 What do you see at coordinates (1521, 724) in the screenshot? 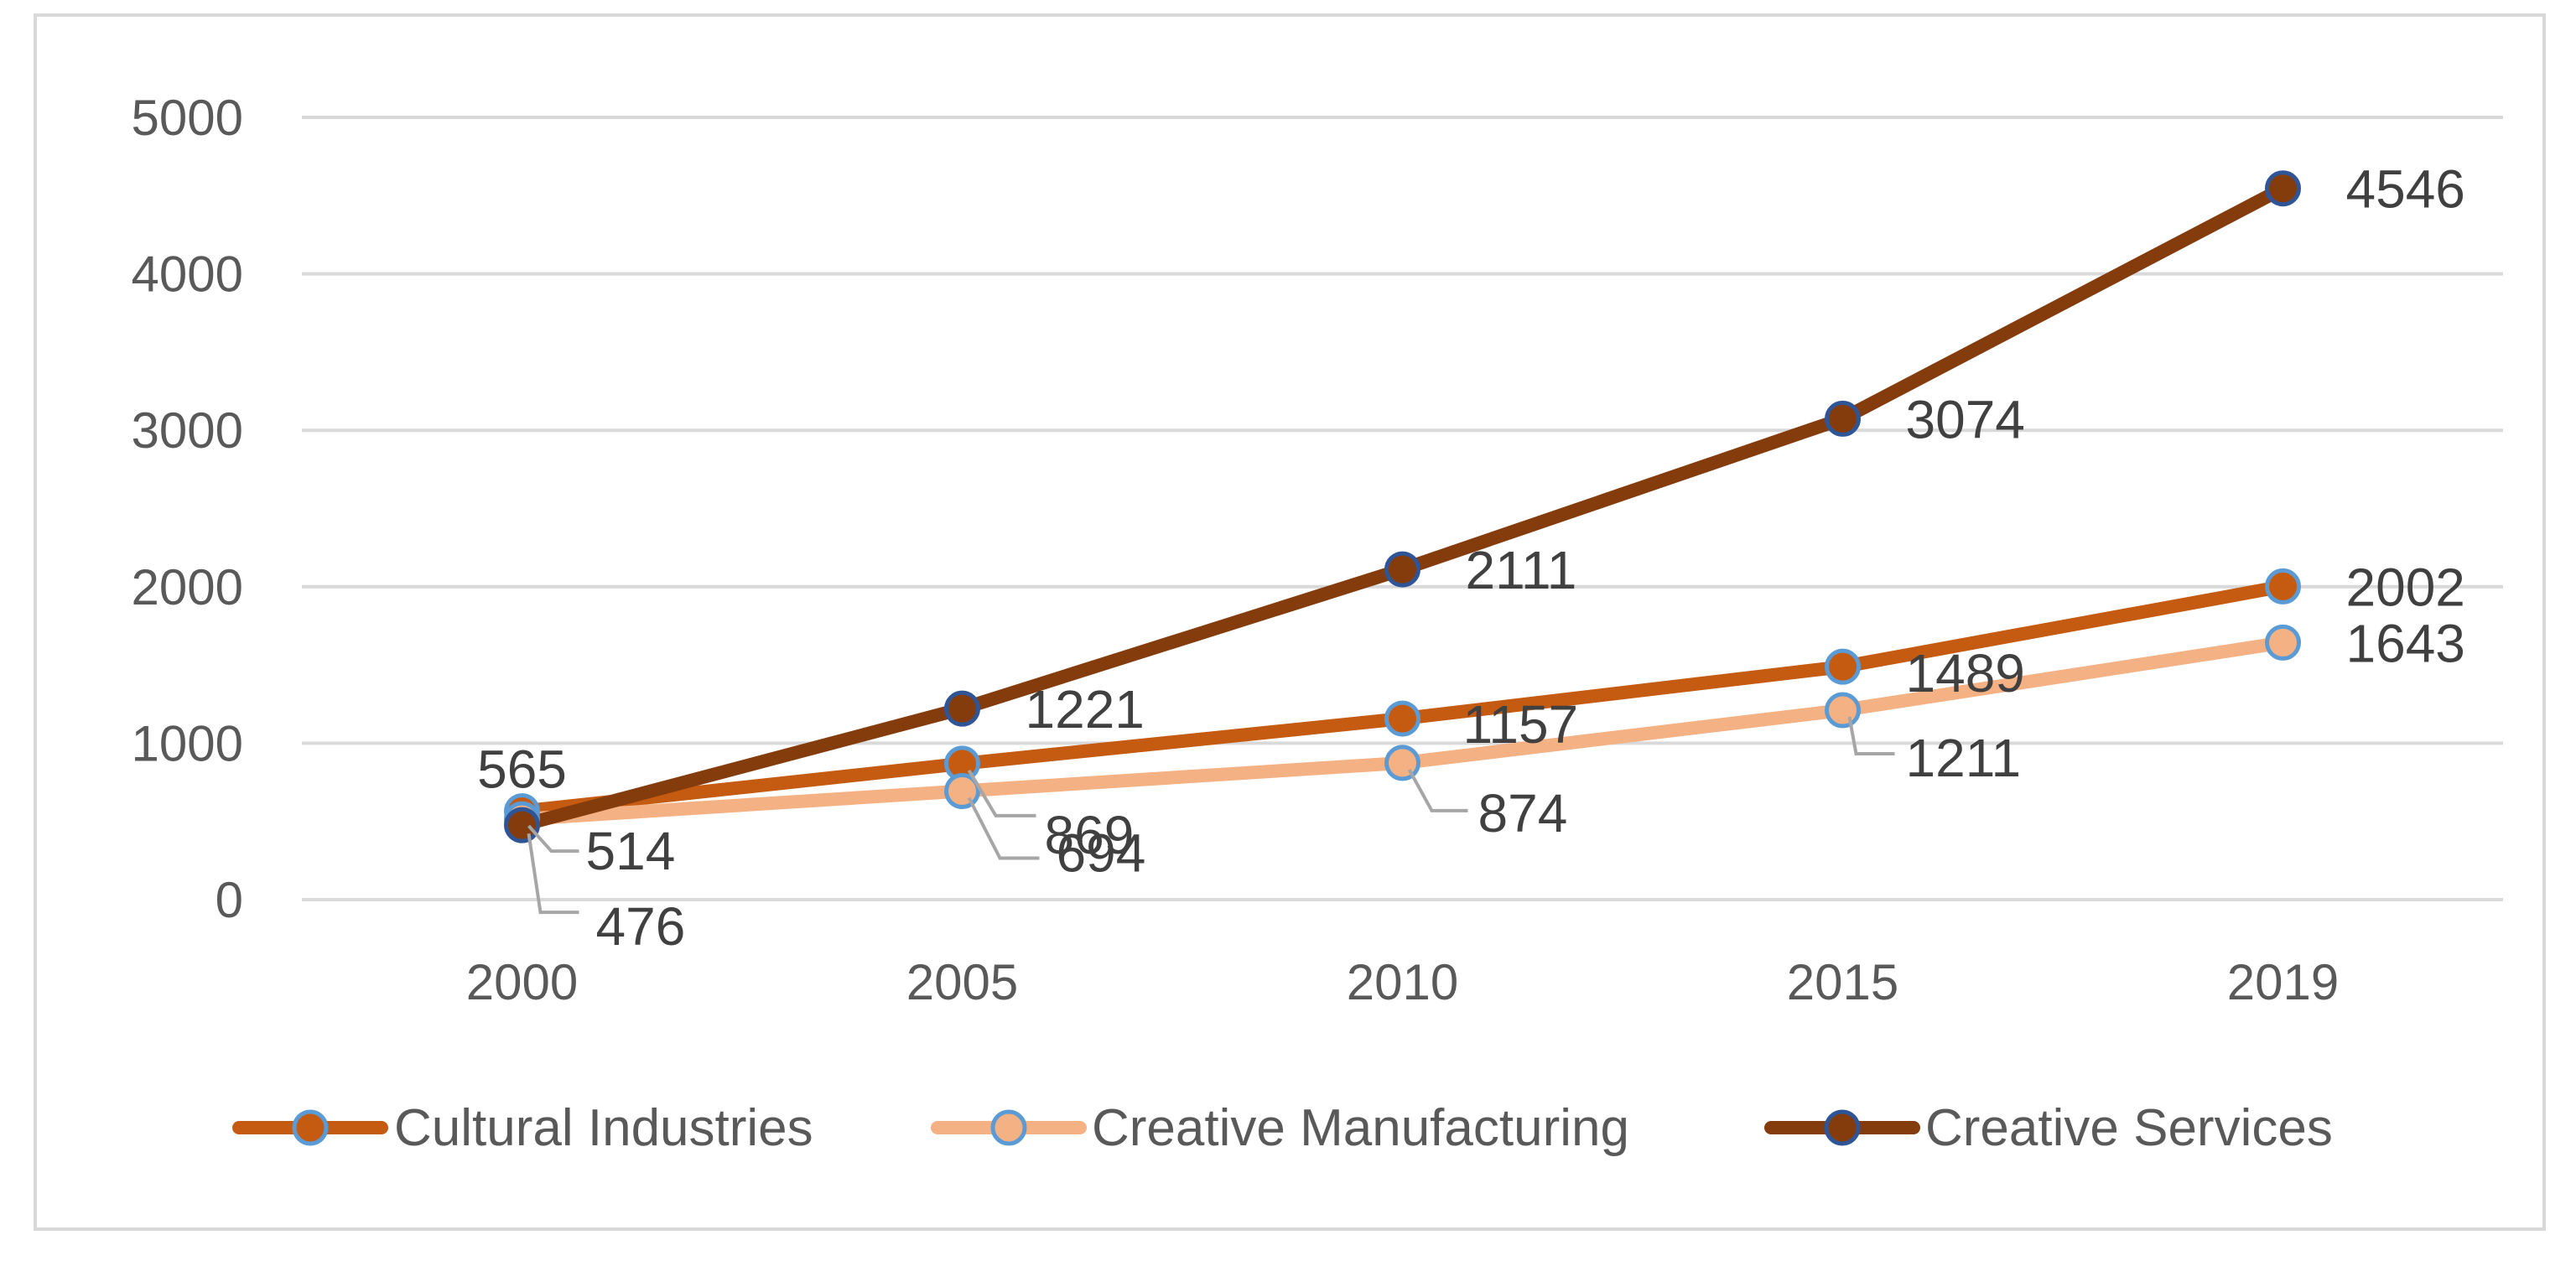
I see `data-label: 1157` at bounding box center [1521, 724].